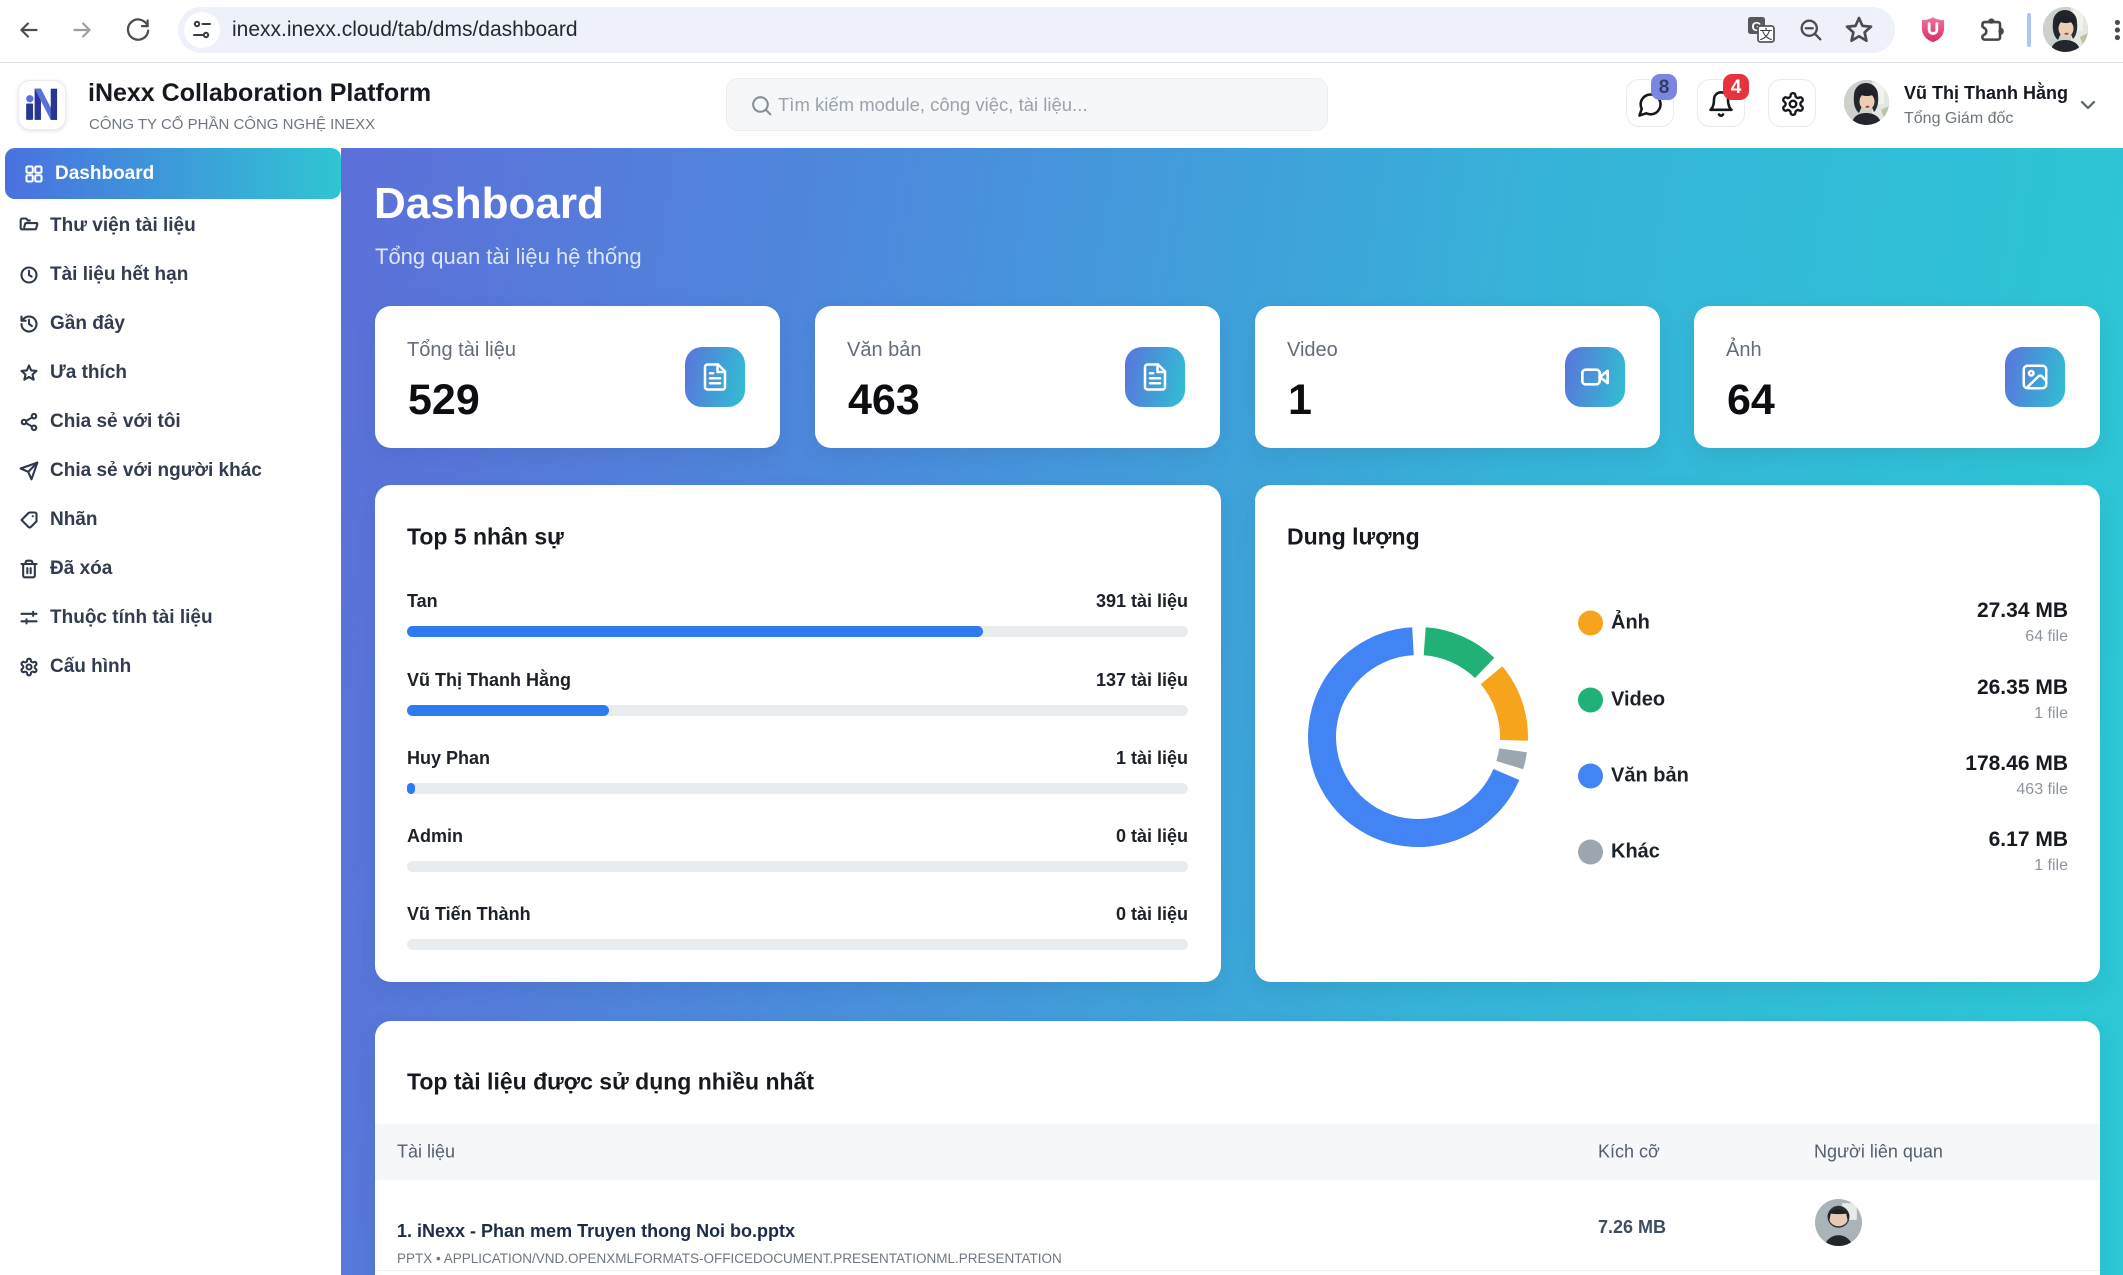 This screenshot has width=2123, height=1275. I want to click on svg-text: G, so click(1756, 26).